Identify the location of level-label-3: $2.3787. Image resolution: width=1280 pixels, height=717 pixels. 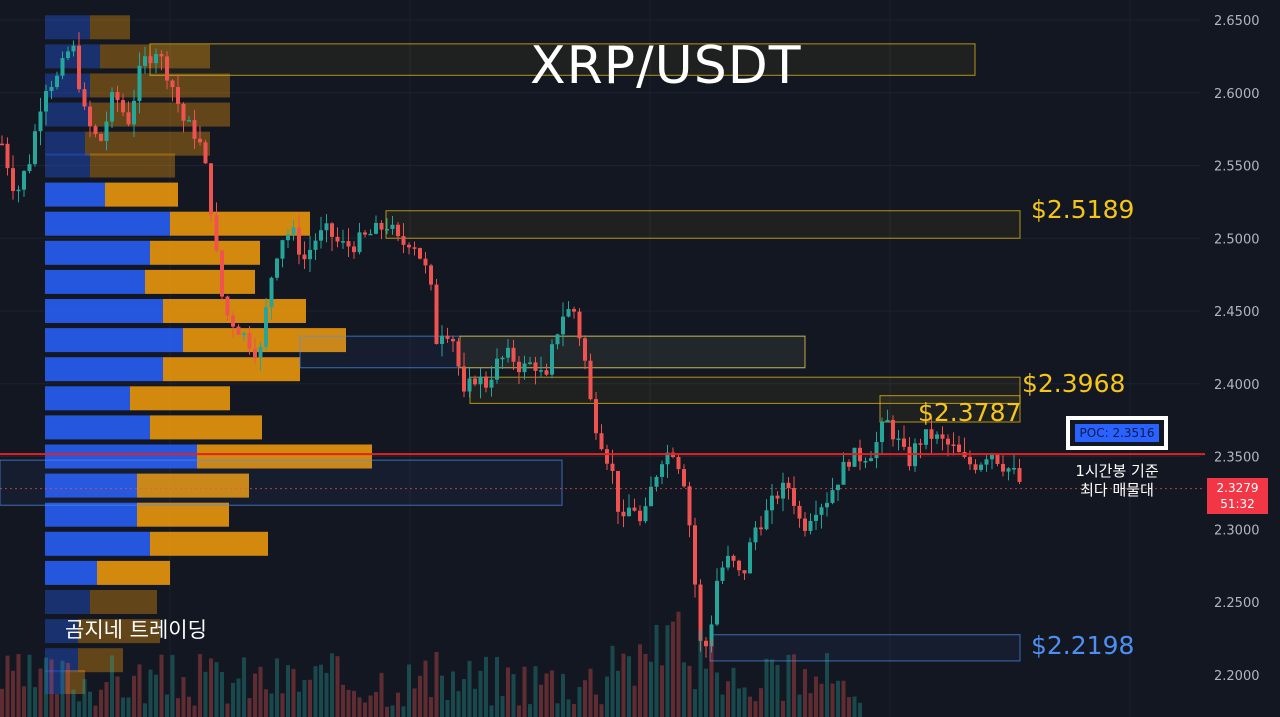
(970, 412).